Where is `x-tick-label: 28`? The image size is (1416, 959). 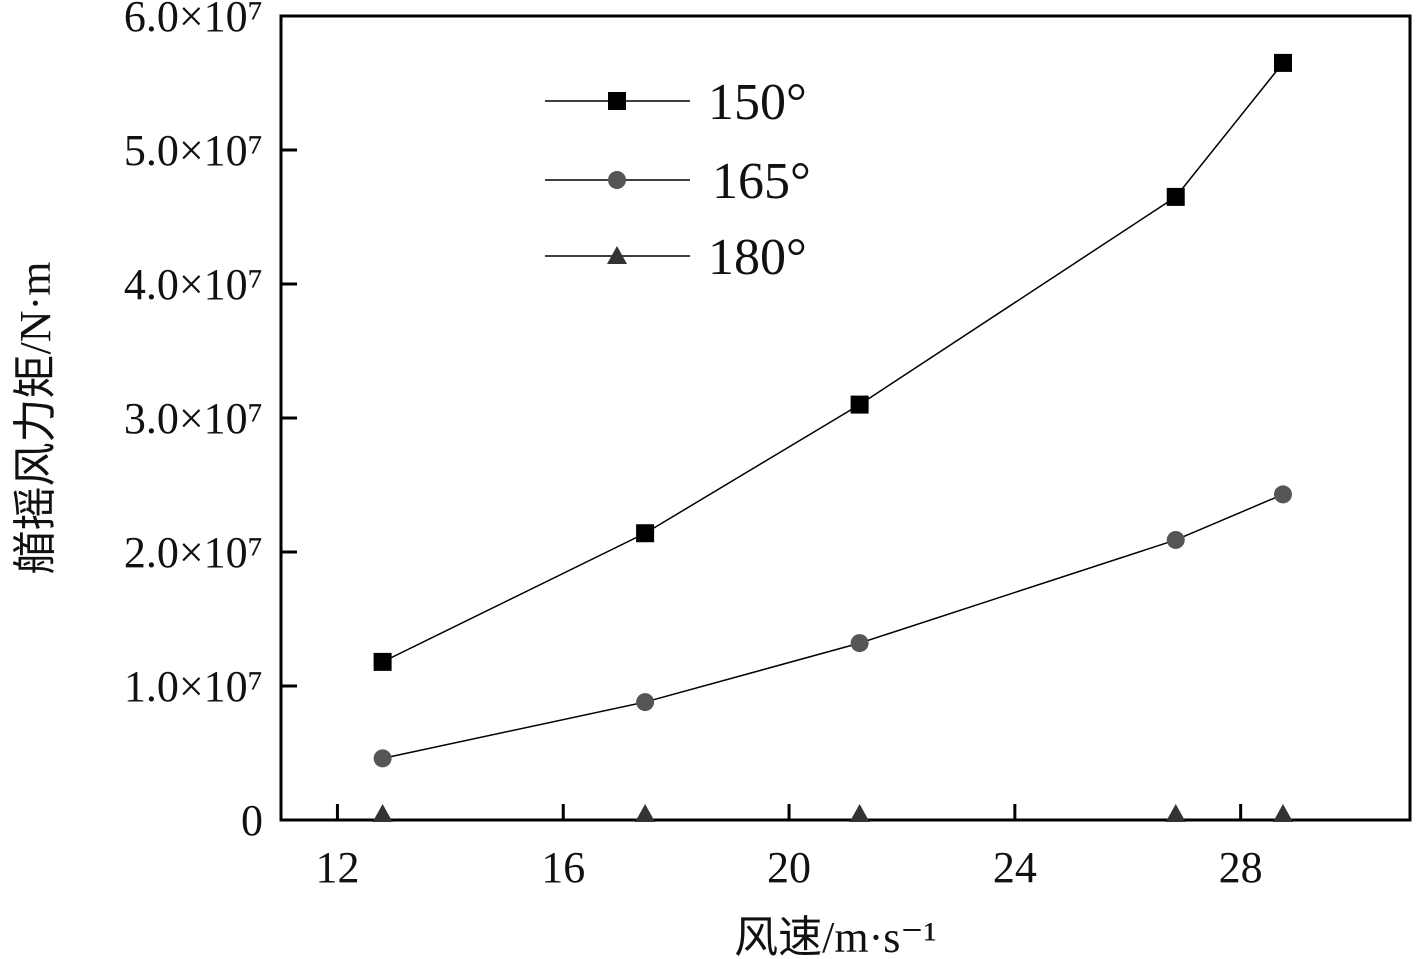 x-tick-label: 28 is located at coordinates (1241, 867).